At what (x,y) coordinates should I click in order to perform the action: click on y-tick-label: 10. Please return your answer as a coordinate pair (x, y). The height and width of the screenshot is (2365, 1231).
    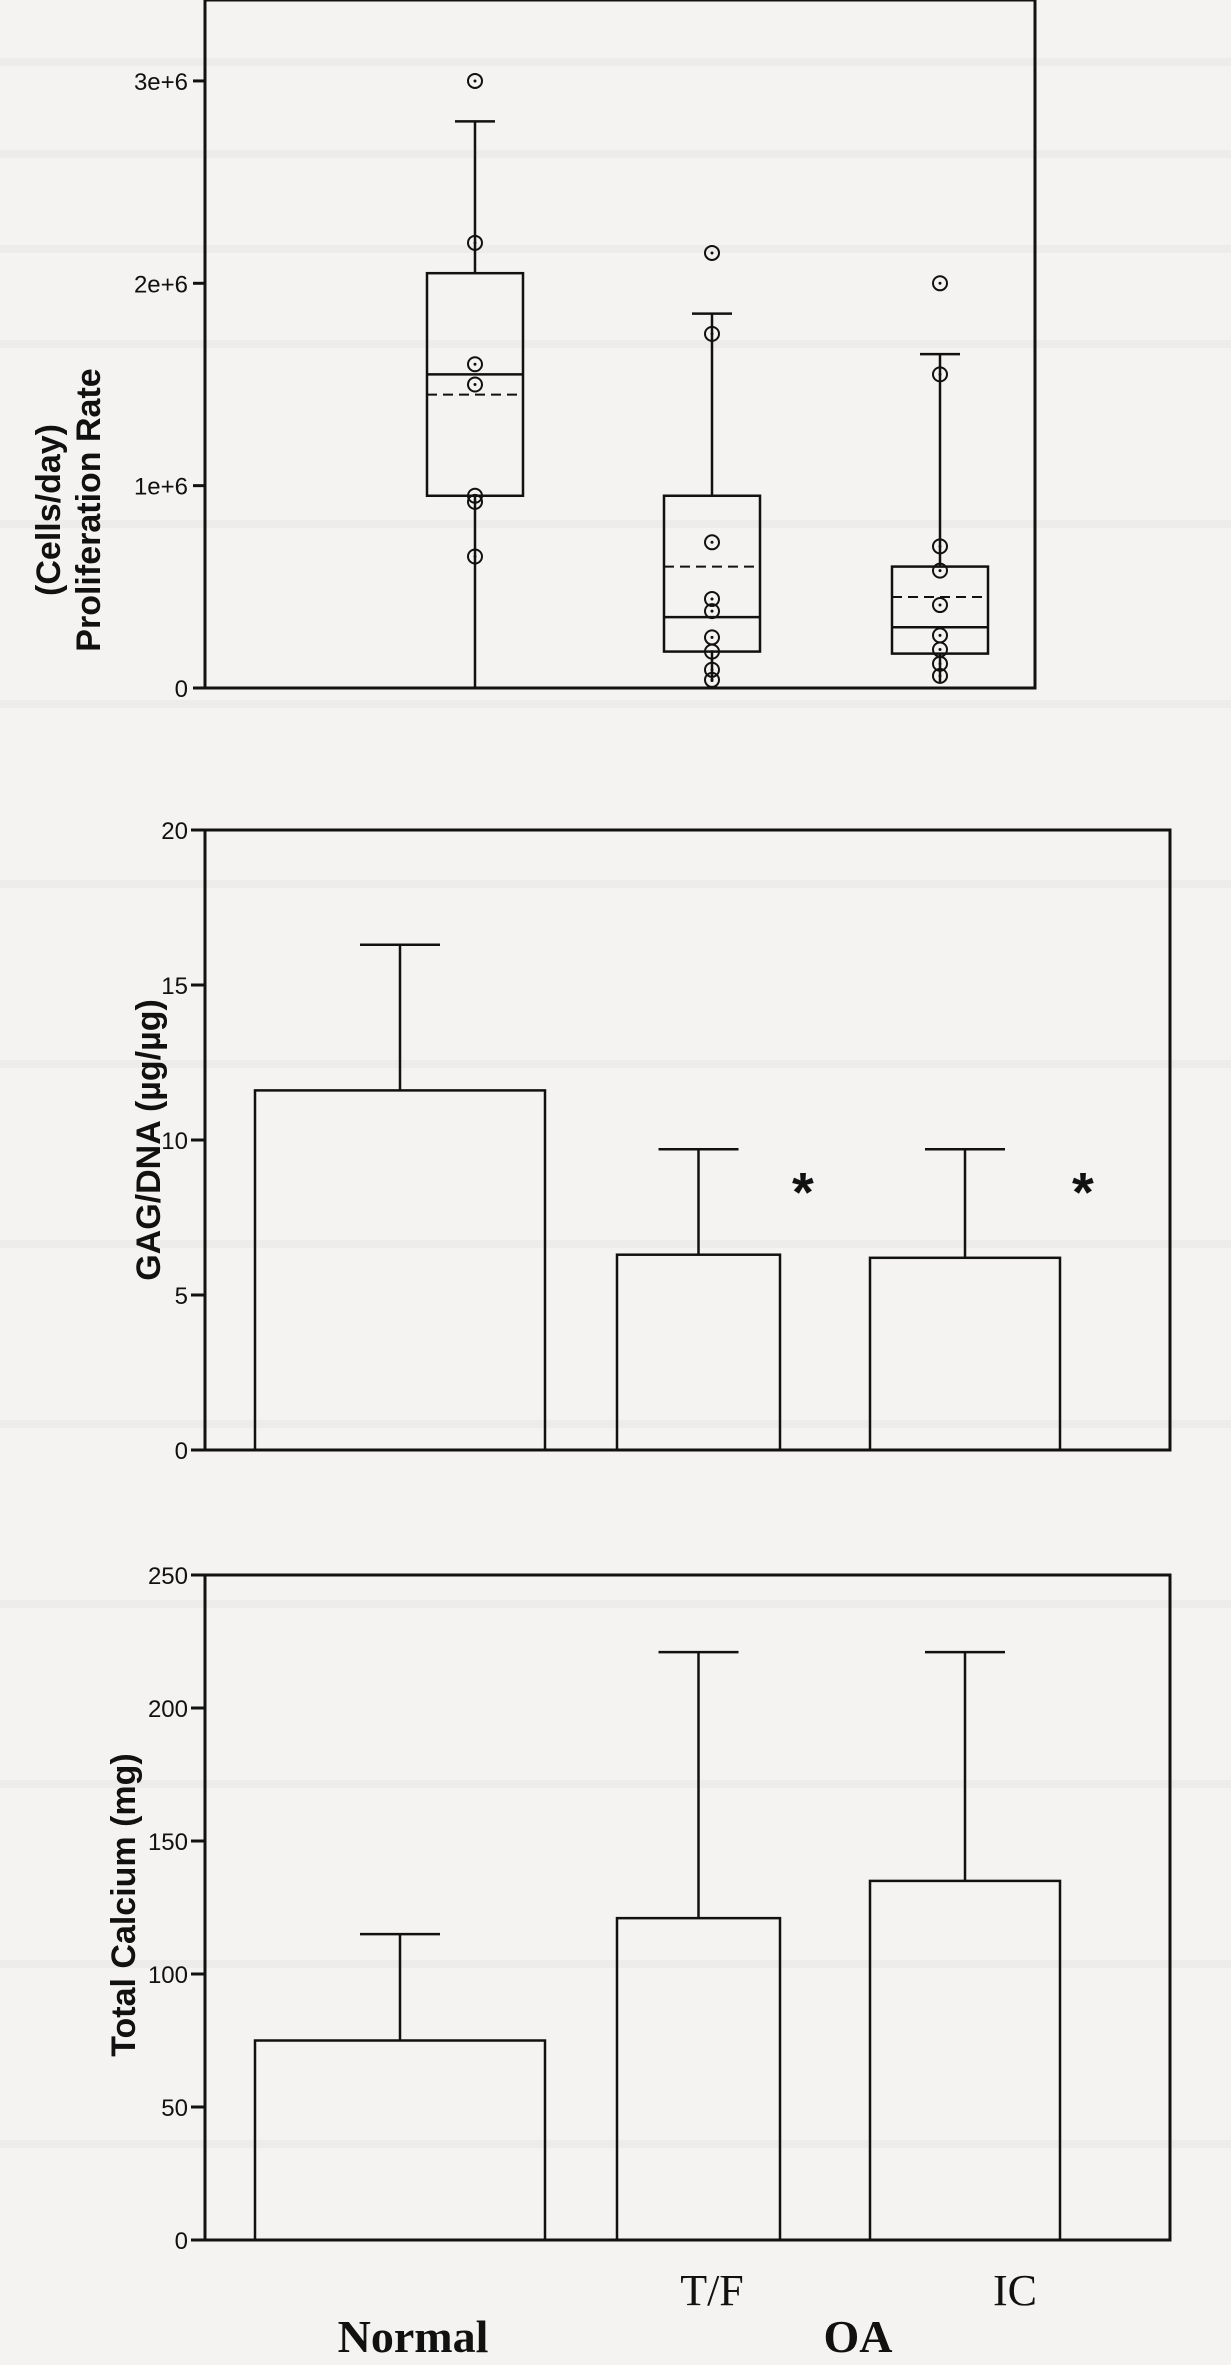
    Looking at the image, I should click on (174, 1141).